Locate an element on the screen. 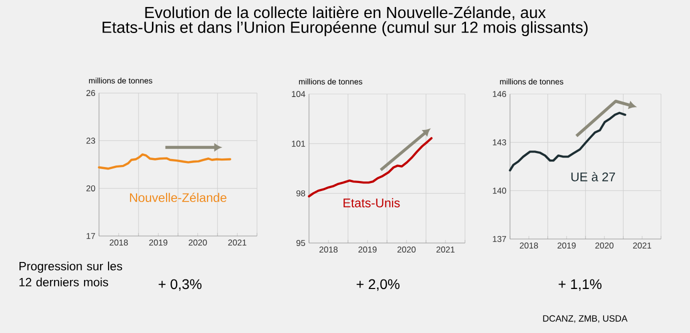 This screenshot has width=690, height=333. text: + 2,0% is located at coordinates (378, 285).